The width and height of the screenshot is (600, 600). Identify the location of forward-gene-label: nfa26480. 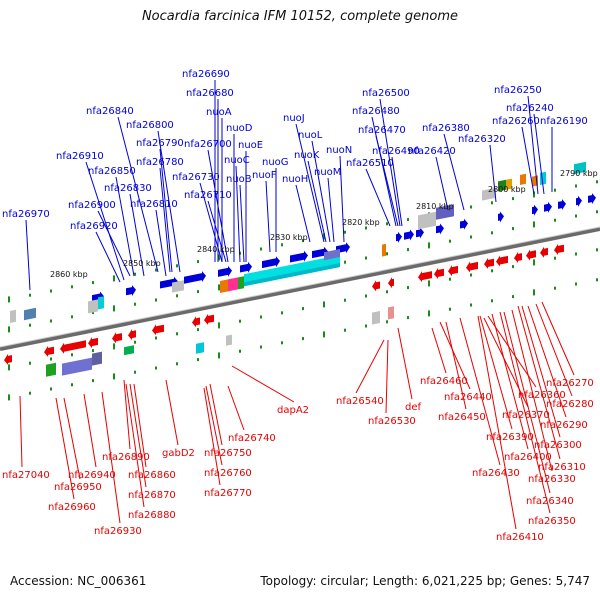
(376, 111).